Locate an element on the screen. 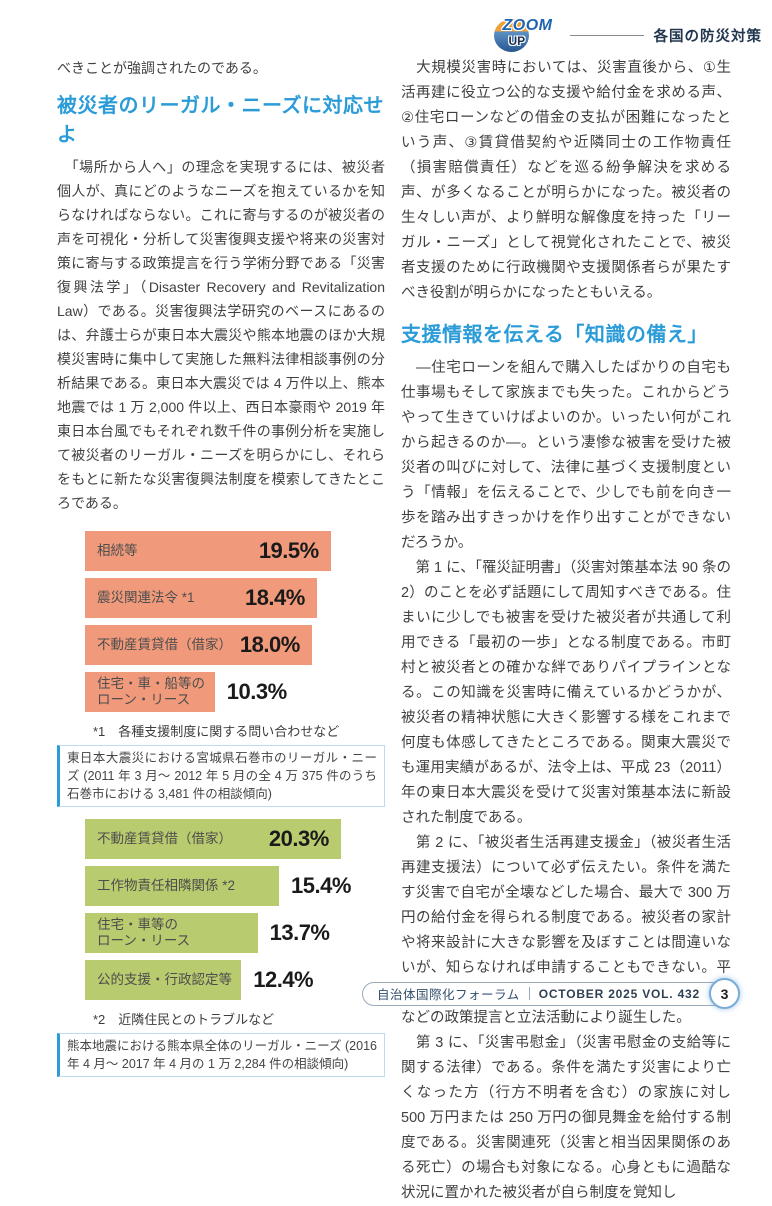 This screenshot has height=1206, width=772. bar-row: 公的支援・行政認定等 12.4% is located at coordinates (235, 980).